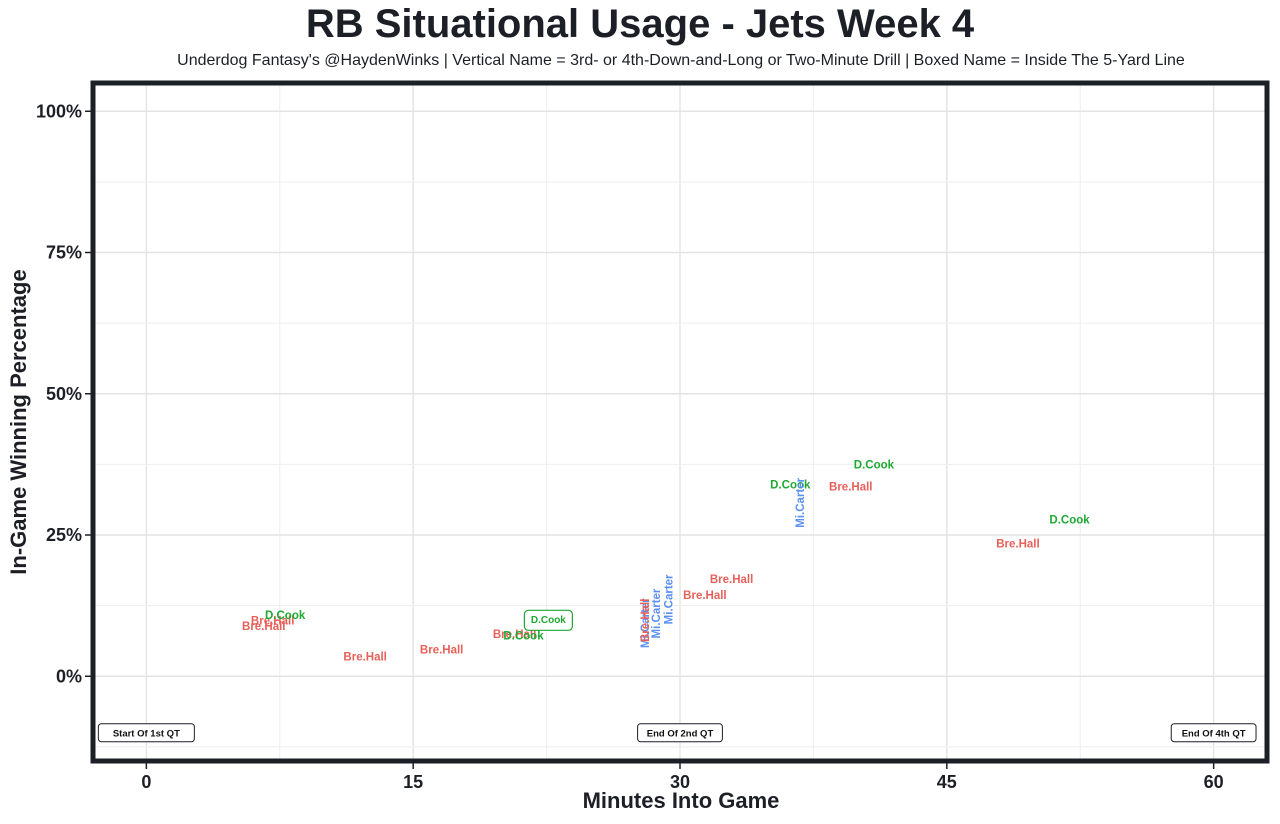 This screenshot has width=1280, height=824. Describe the element at coordinates (18, 422) in the screenshot. I see `y-axis-label: In-Game Winning Percentage` at that location.